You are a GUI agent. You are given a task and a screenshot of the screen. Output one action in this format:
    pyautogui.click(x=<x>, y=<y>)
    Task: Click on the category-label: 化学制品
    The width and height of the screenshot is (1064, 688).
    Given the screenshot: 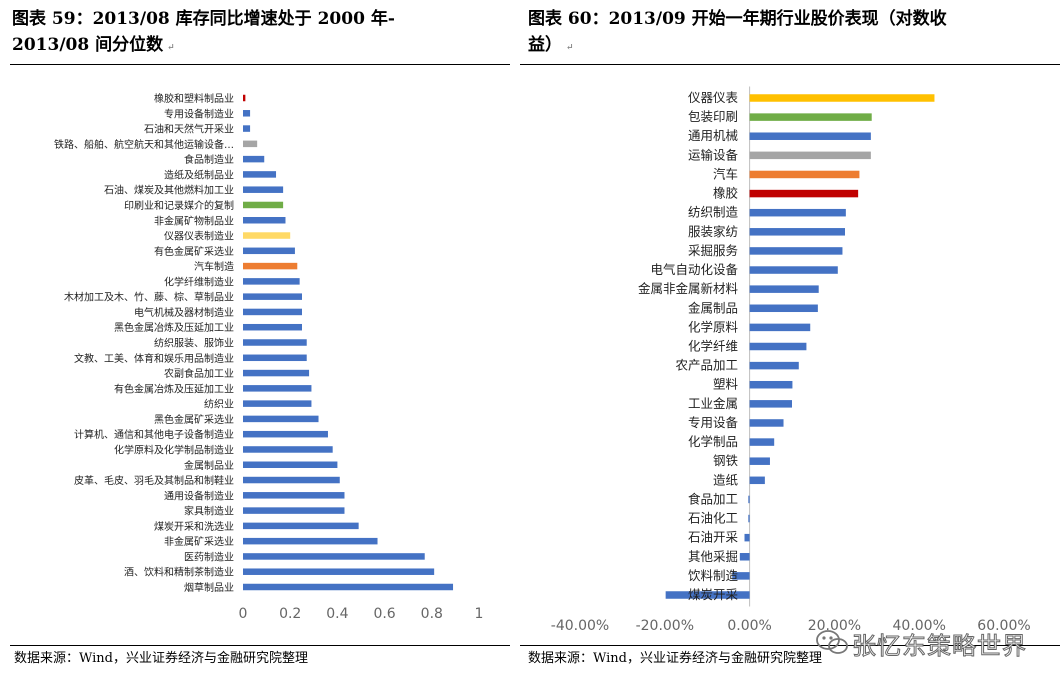 What is the action you would take?
    pyautogui.click(x=713, y=441)
    